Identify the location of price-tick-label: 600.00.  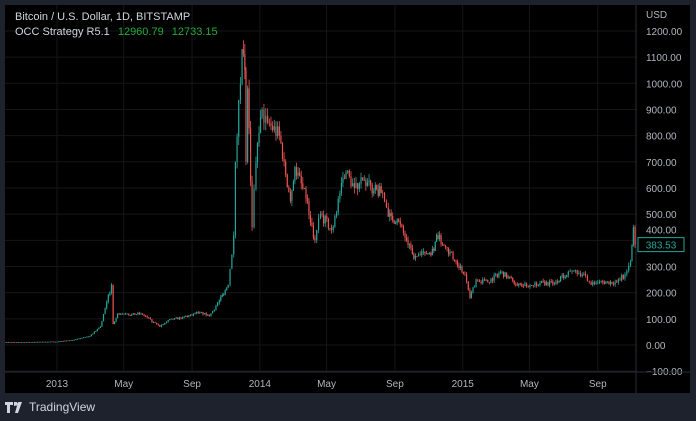
(661, 189).